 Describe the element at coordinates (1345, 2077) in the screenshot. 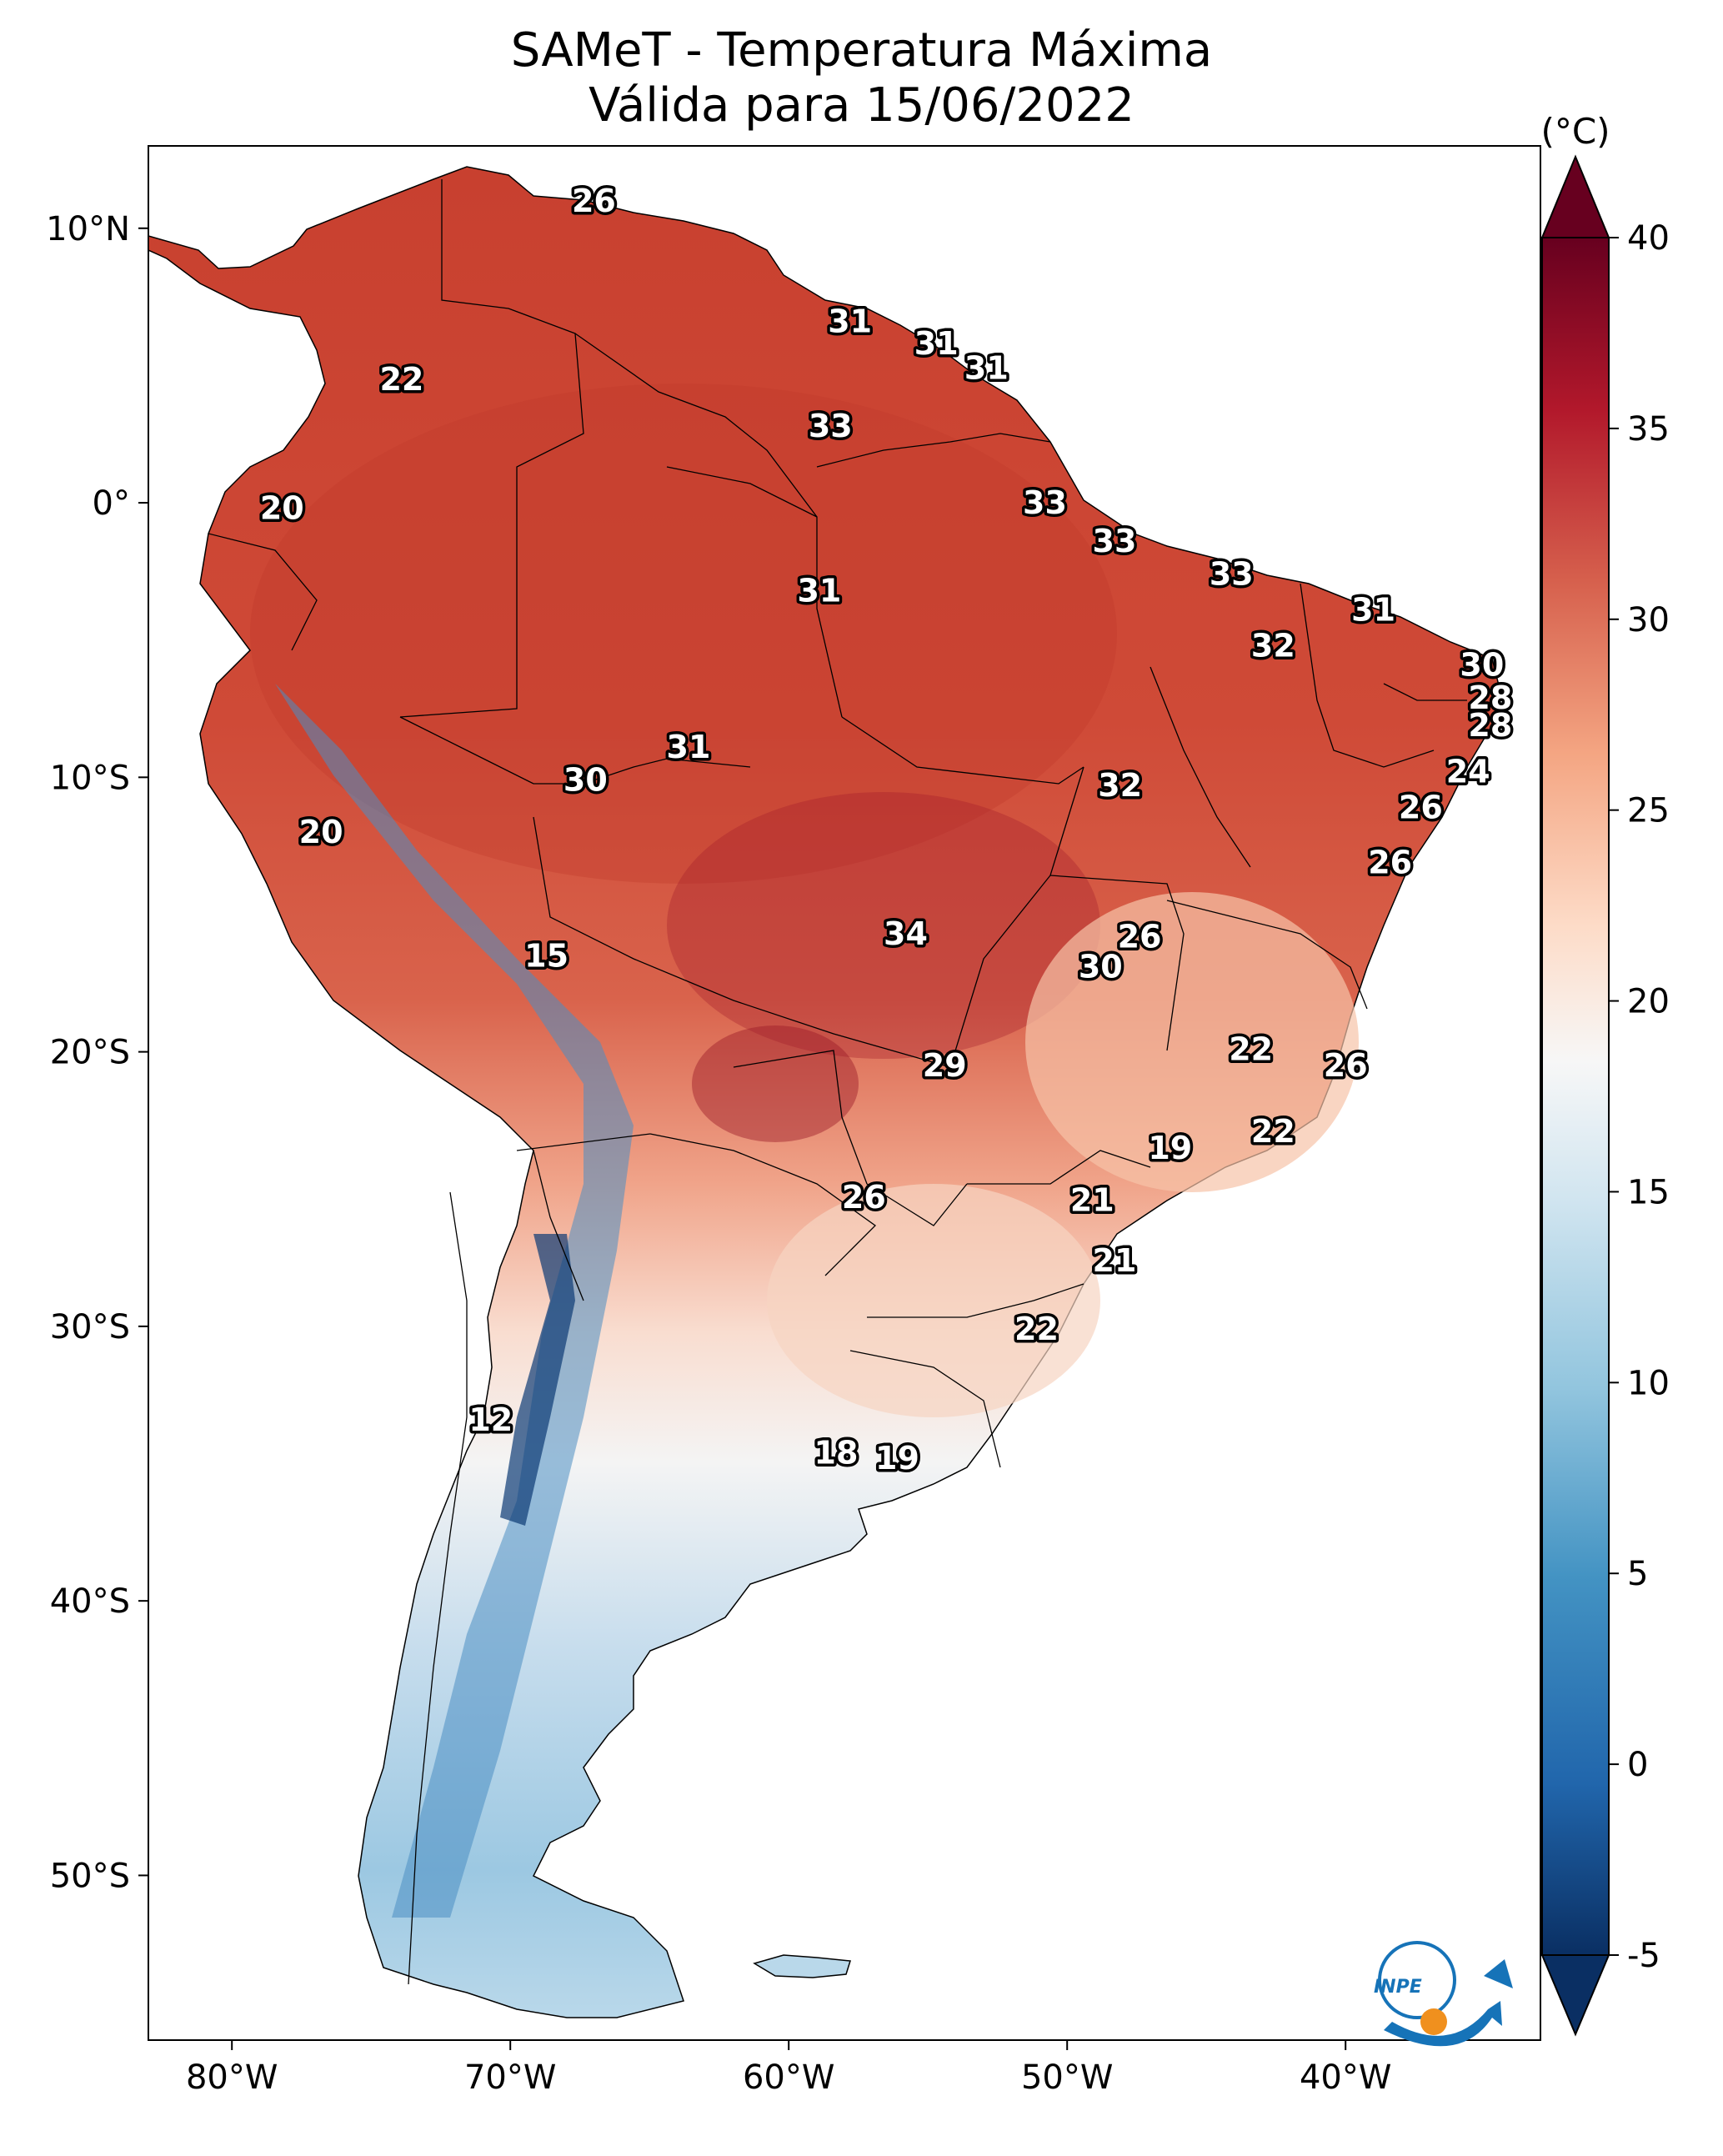

I see `lon-tick-label: 40°W` at that location.